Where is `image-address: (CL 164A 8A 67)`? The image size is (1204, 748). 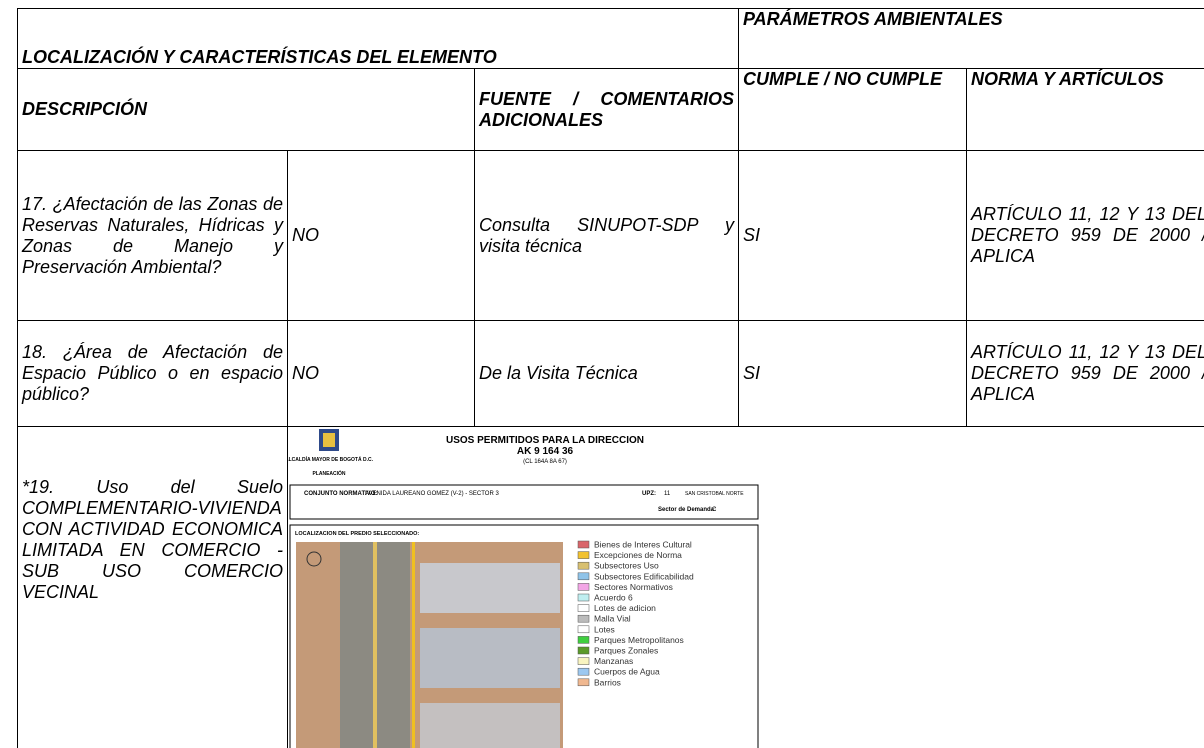 image-address: (CL 164A 8A 67) is located at coordinates (545, 462).